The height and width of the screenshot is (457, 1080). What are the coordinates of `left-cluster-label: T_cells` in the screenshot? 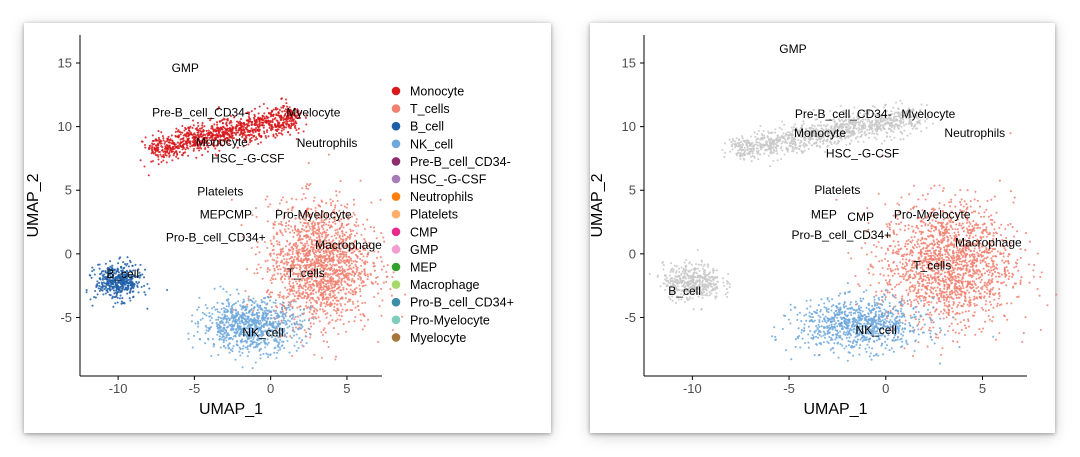 It's located at (306, 273).